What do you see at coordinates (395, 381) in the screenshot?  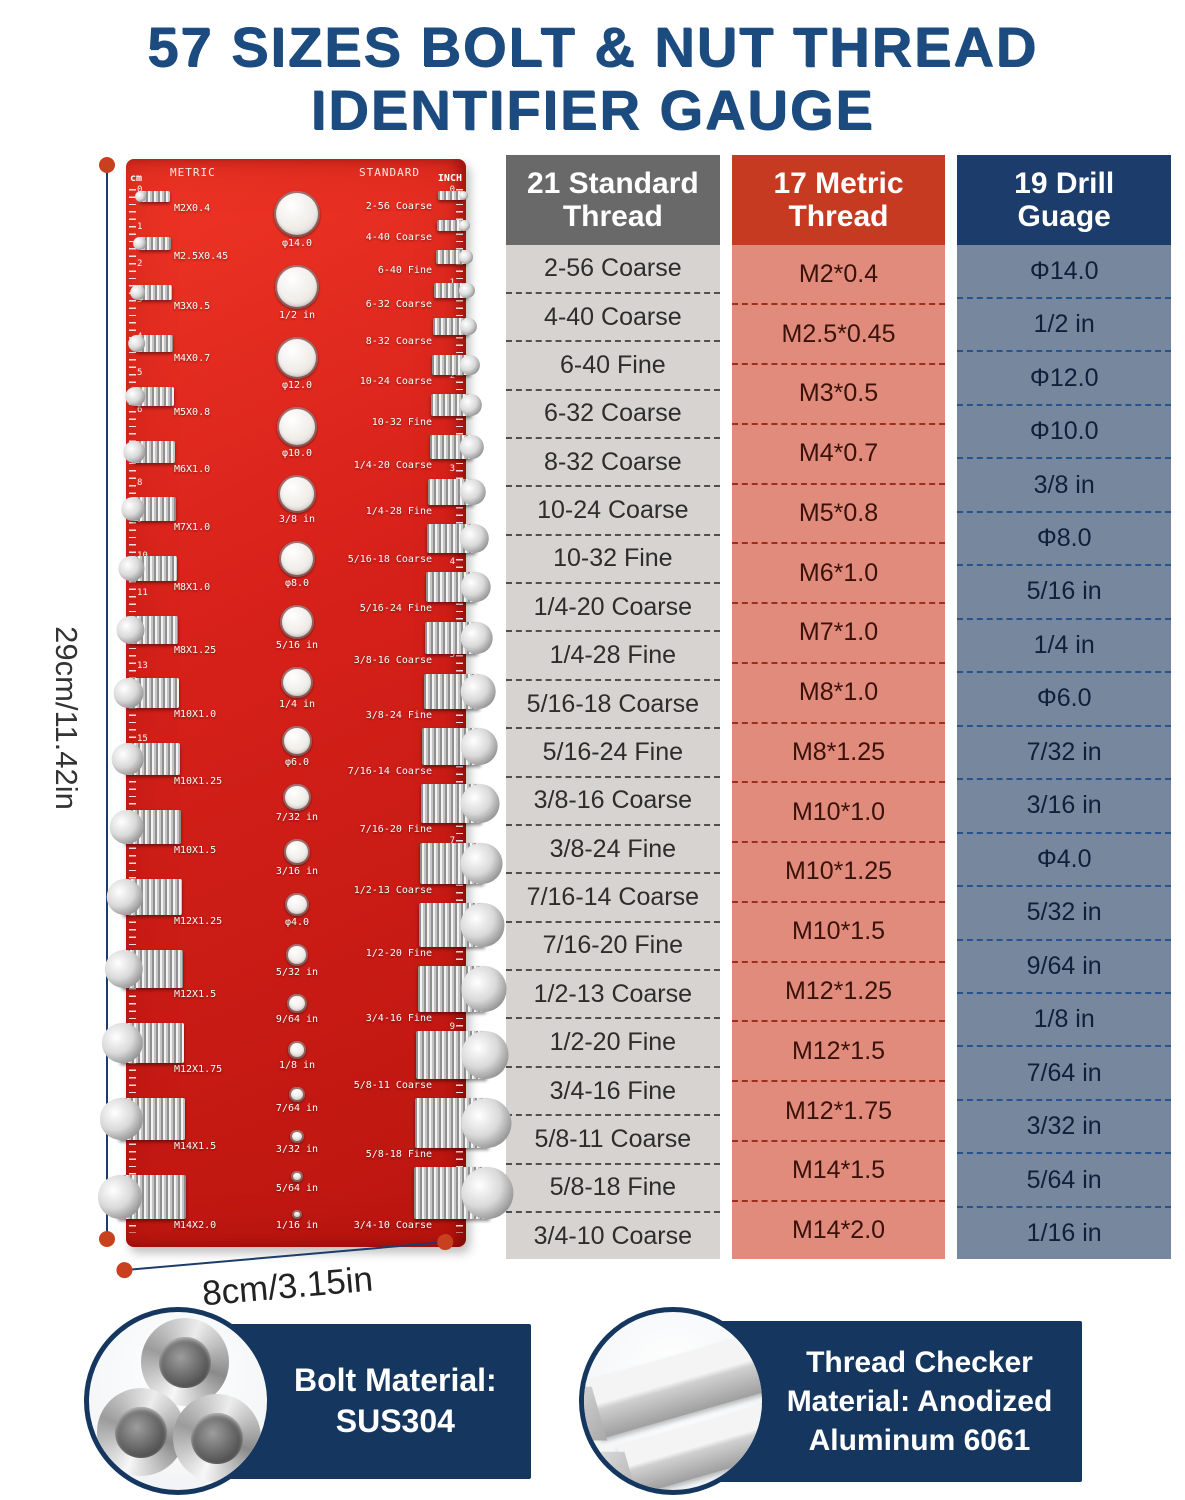 I see `standard-stud-label: 10-24 Coarse` at bounding box center [395, 381].